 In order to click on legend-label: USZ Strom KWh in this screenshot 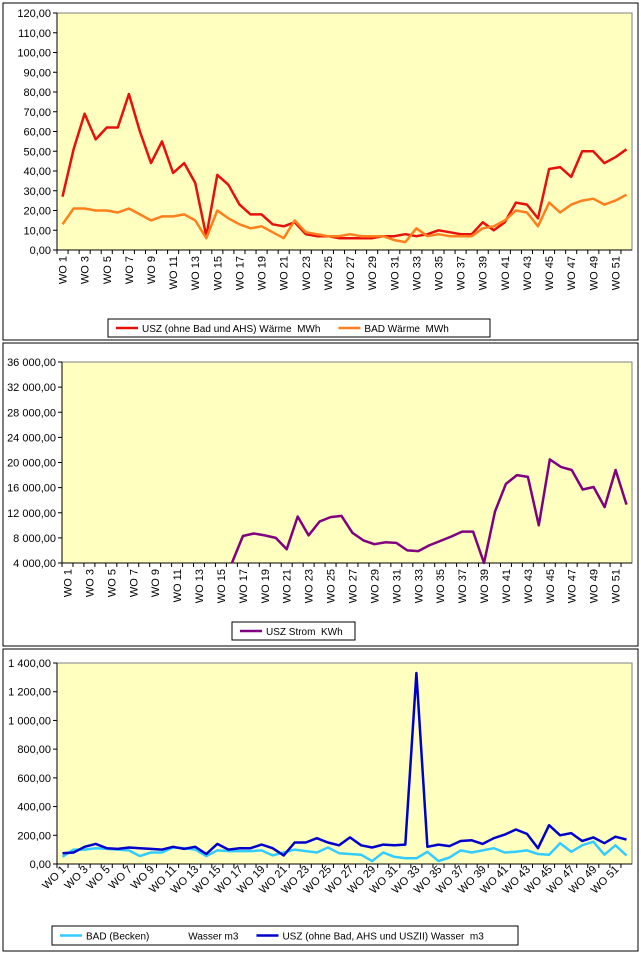, I will do `click(304, 632)`.